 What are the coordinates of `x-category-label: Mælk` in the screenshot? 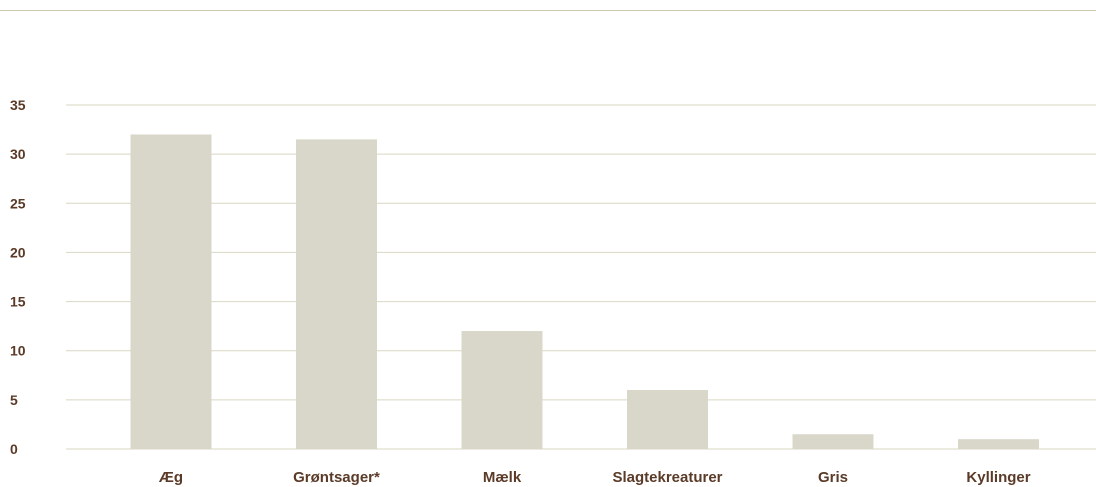 It's located at (502, 477).